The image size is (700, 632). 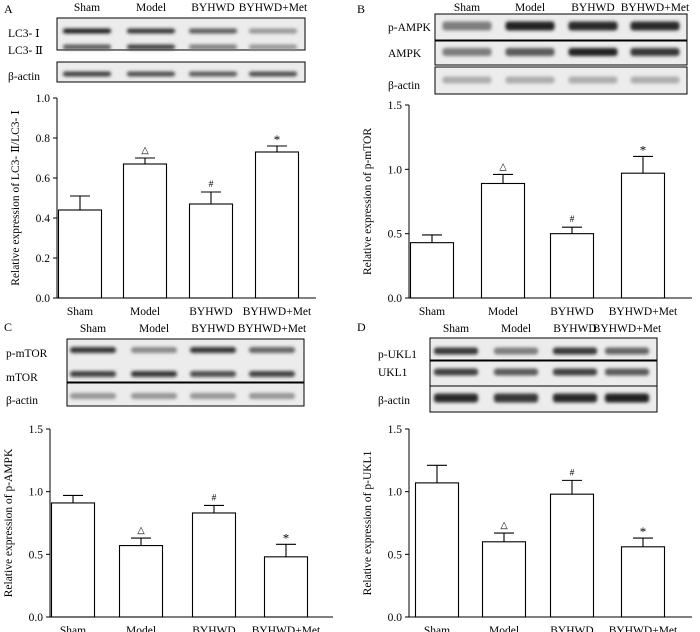 I want to click on y-axis-label: Relative expression of p-mTOR, so click(x=368, y=201).